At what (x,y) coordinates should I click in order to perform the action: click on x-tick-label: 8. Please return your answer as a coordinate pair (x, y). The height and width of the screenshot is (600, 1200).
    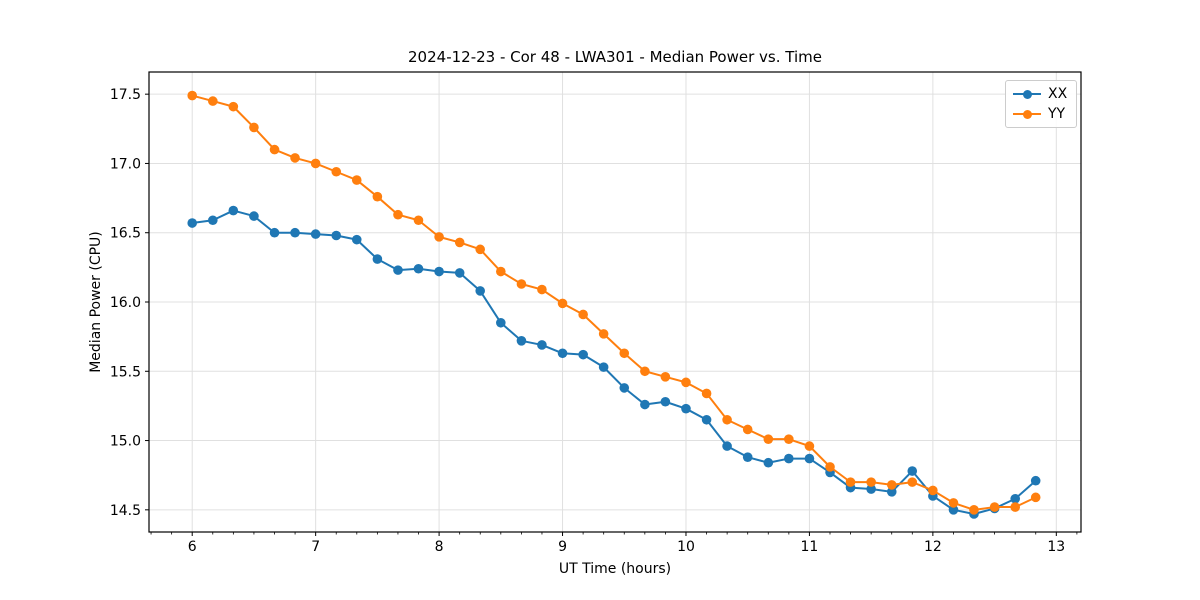
    Looking at the image, I should click on (439, 547).